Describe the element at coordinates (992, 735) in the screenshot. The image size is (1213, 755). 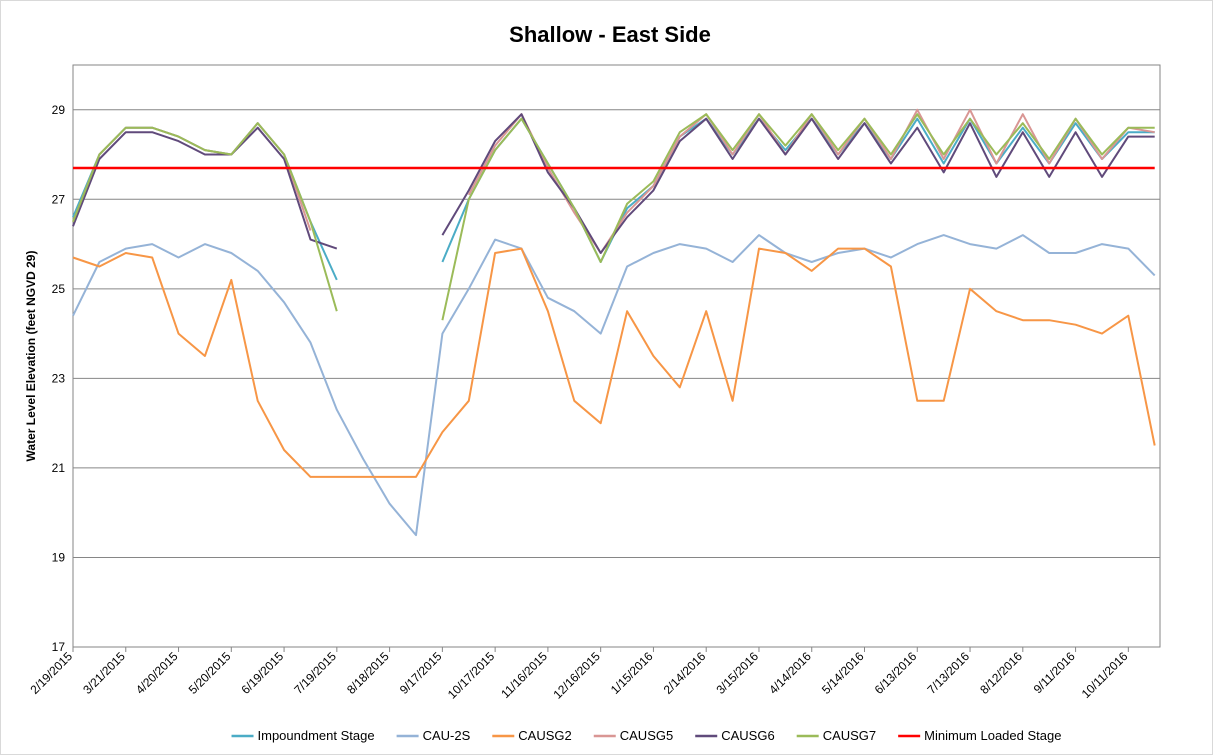
I see `legend-label: Minimum Loaded Stage` at that location.